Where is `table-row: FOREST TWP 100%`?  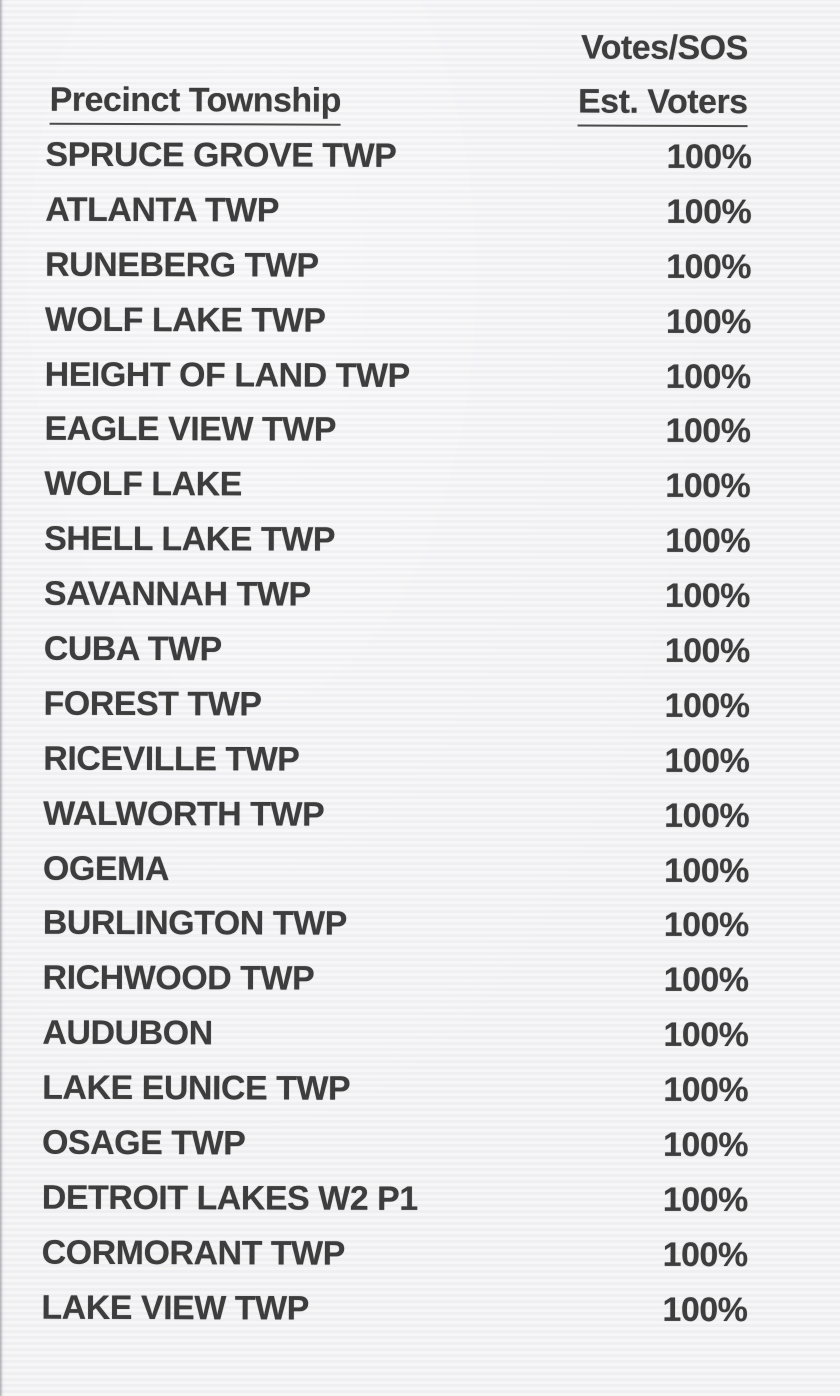 table-row: FOREST TWP 100% is located at coordinates (419, 705).